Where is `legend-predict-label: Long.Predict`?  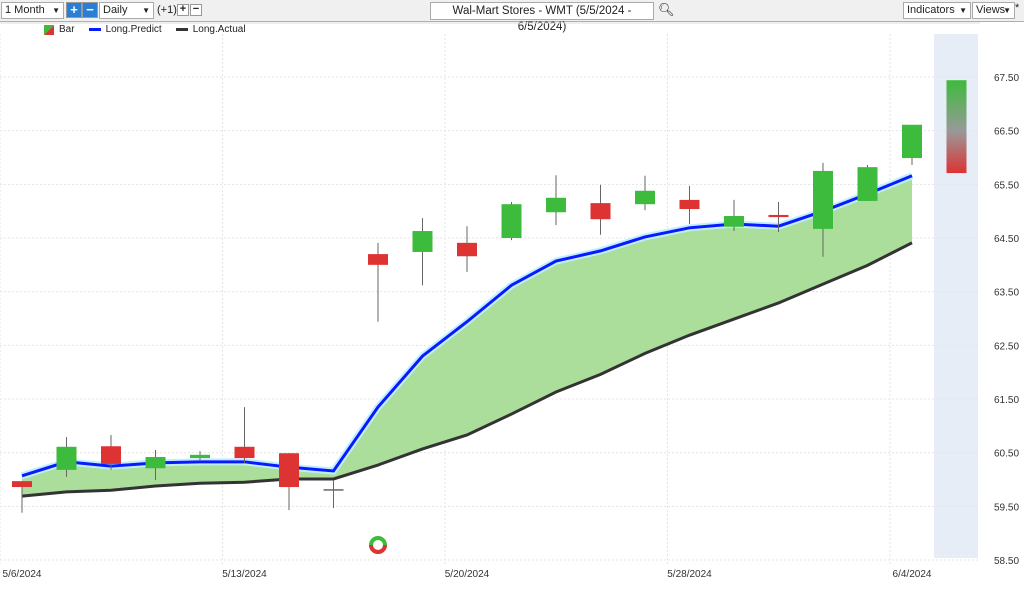
legend-predict-label: Long.Predict is located at coordinates (133, 29).